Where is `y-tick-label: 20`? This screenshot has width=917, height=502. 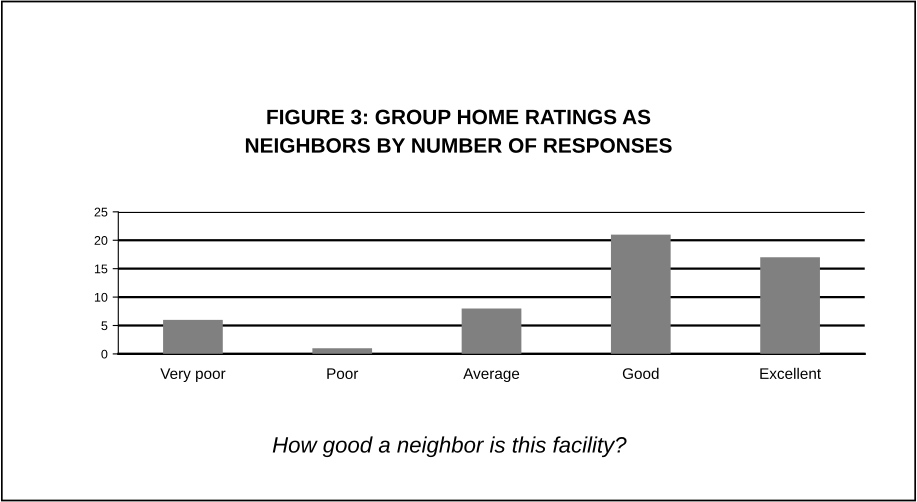
y-tick-label: 20 is located at coordinates (101, 240).